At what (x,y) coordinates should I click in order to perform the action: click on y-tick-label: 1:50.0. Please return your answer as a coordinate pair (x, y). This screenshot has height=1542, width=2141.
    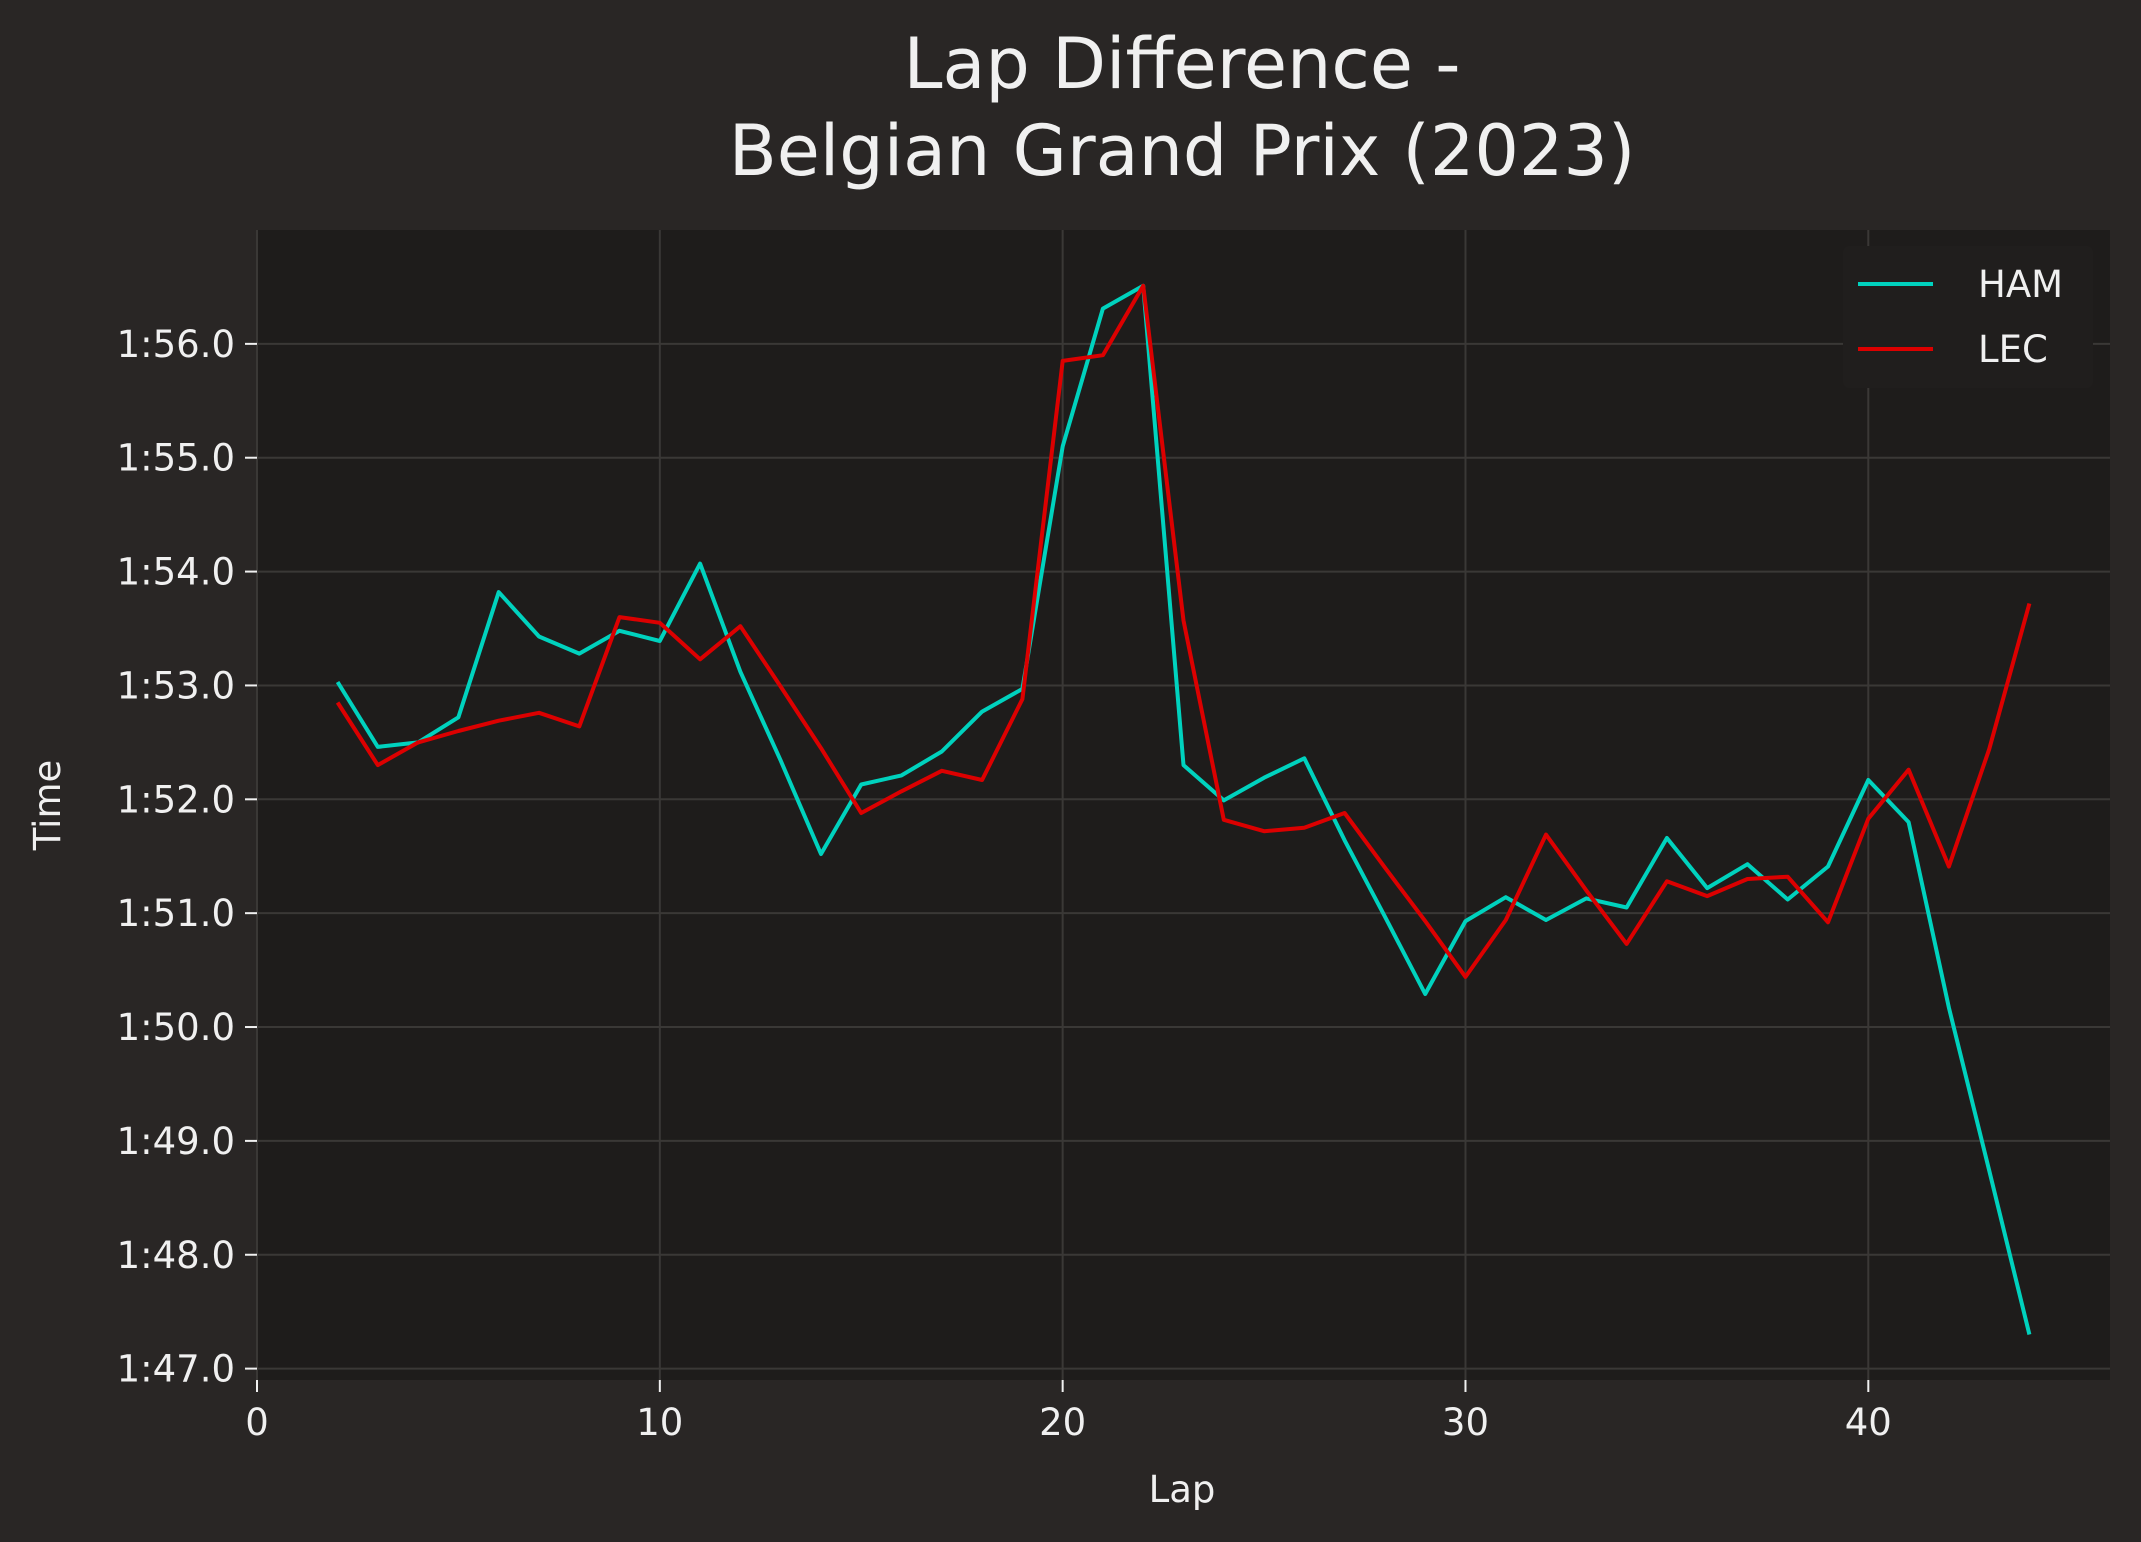
    Looking at the image, I should click on (176, 1027).